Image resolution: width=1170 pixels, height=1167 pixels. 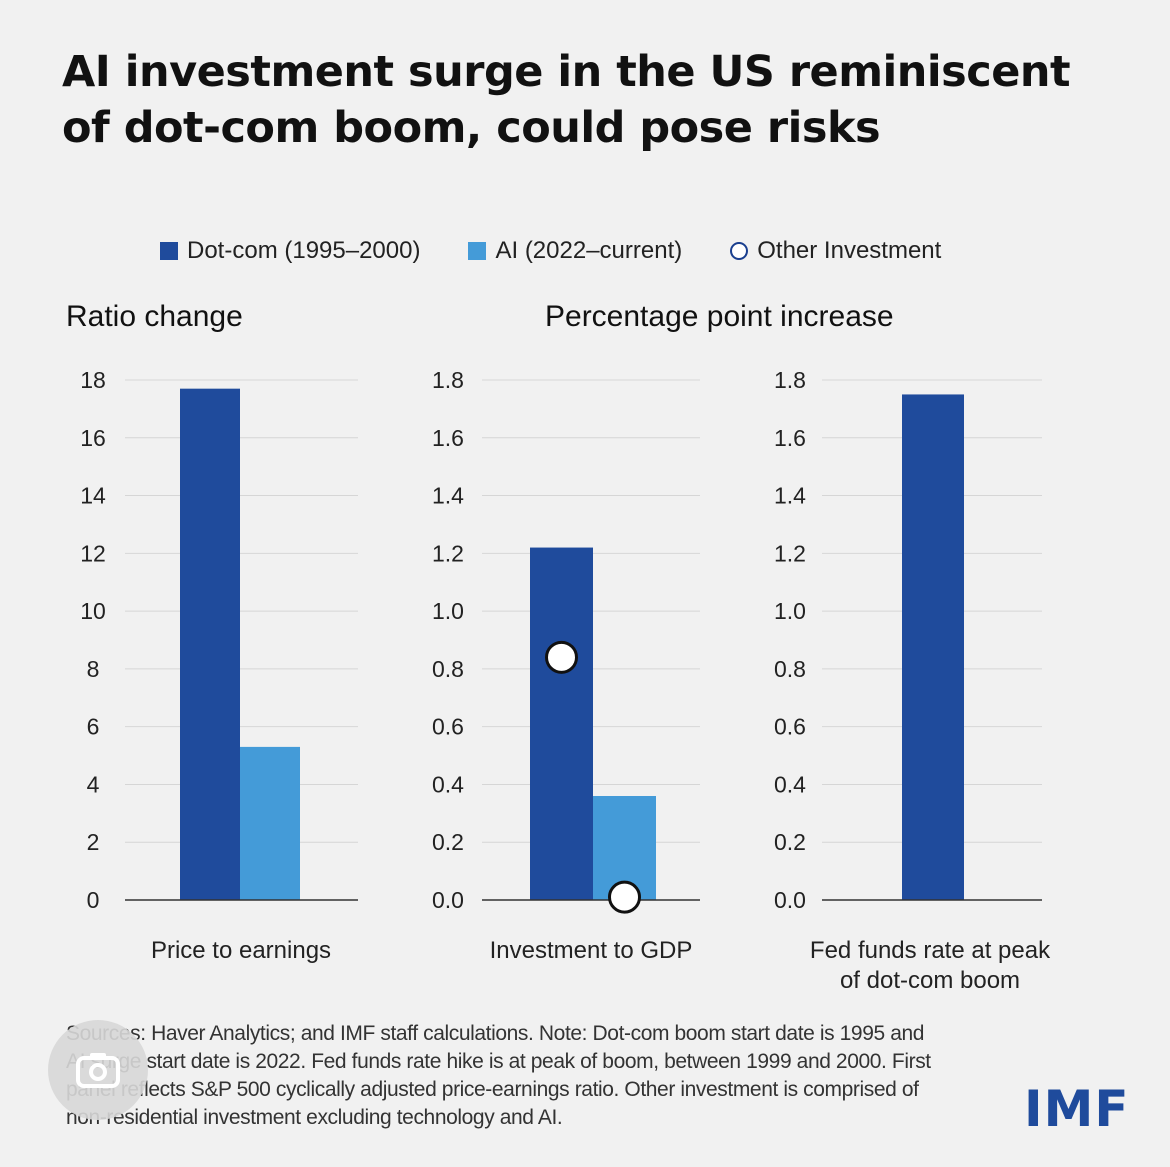 I want to click on legend-label-other: Other Investment, so click(x=849, y=250).